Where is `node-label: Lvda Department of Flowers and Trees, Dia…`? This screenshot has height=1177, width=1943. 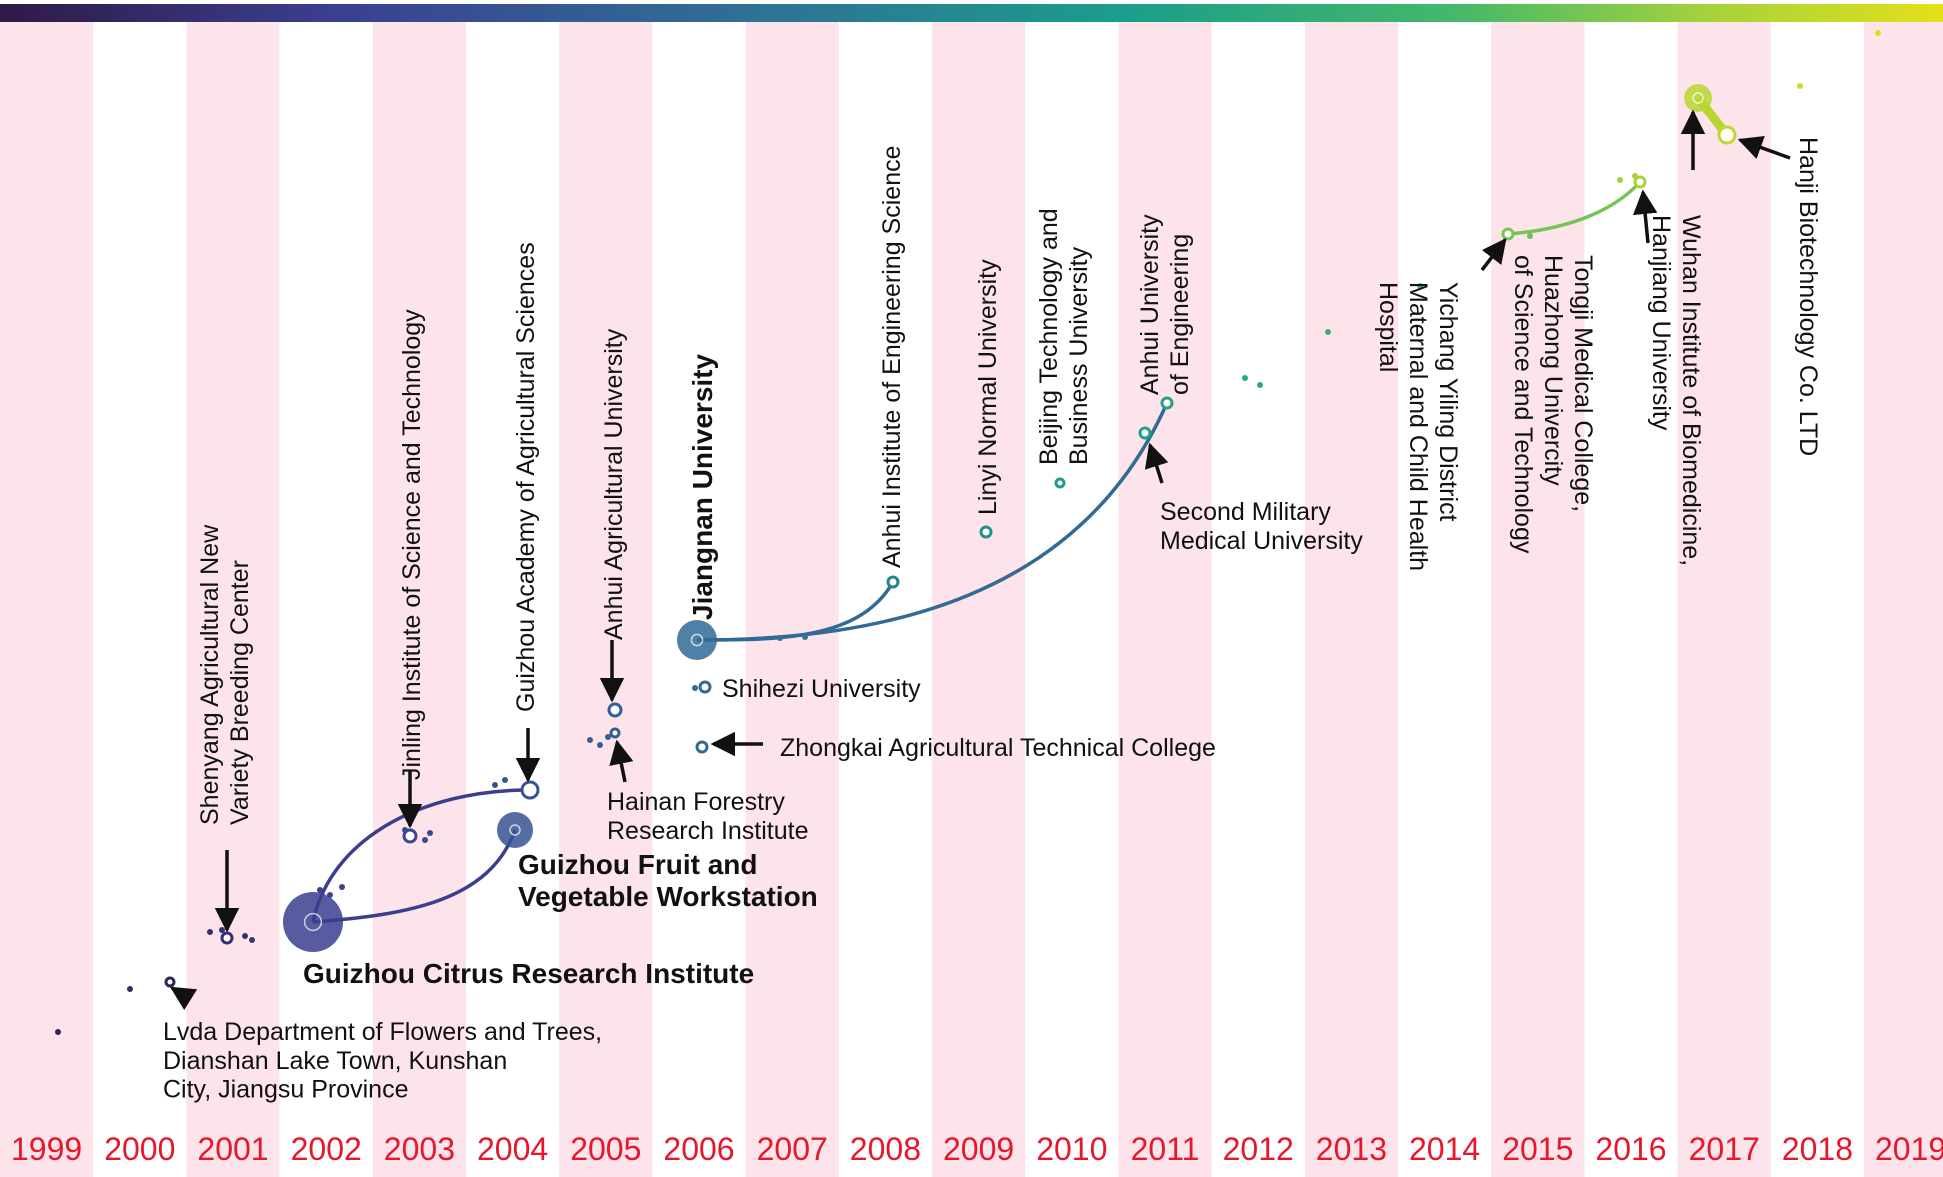 node-label: Lvda Department of Flowers and Trees, Dia… is located at coordinates (382, 1061).